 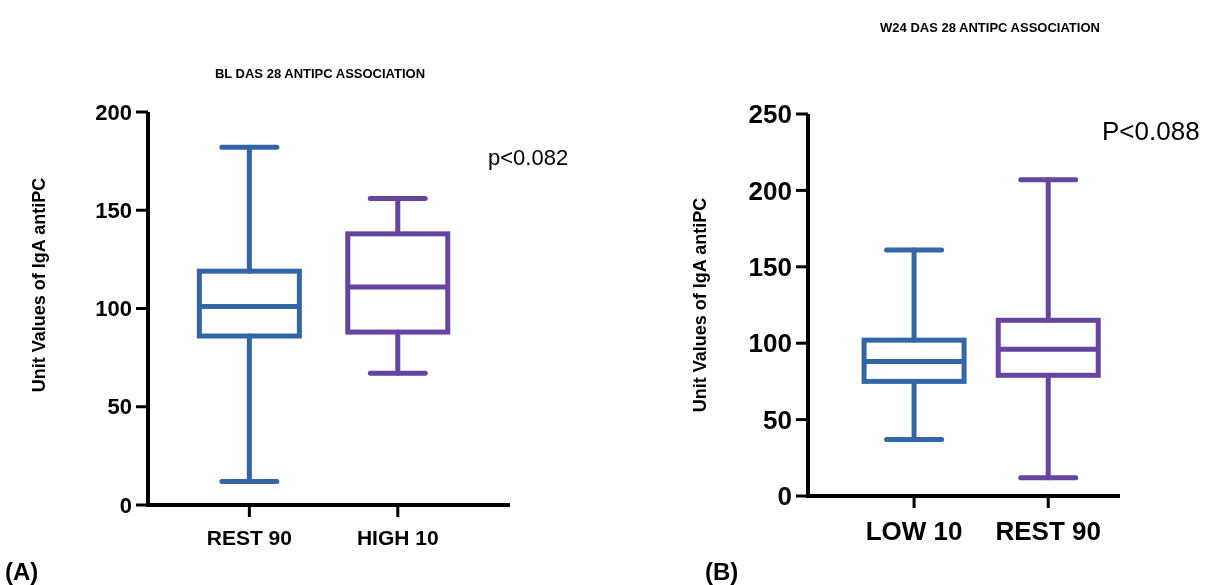 I want to click on x-tick-label: HIGH 10, so click(x=397, y=537).